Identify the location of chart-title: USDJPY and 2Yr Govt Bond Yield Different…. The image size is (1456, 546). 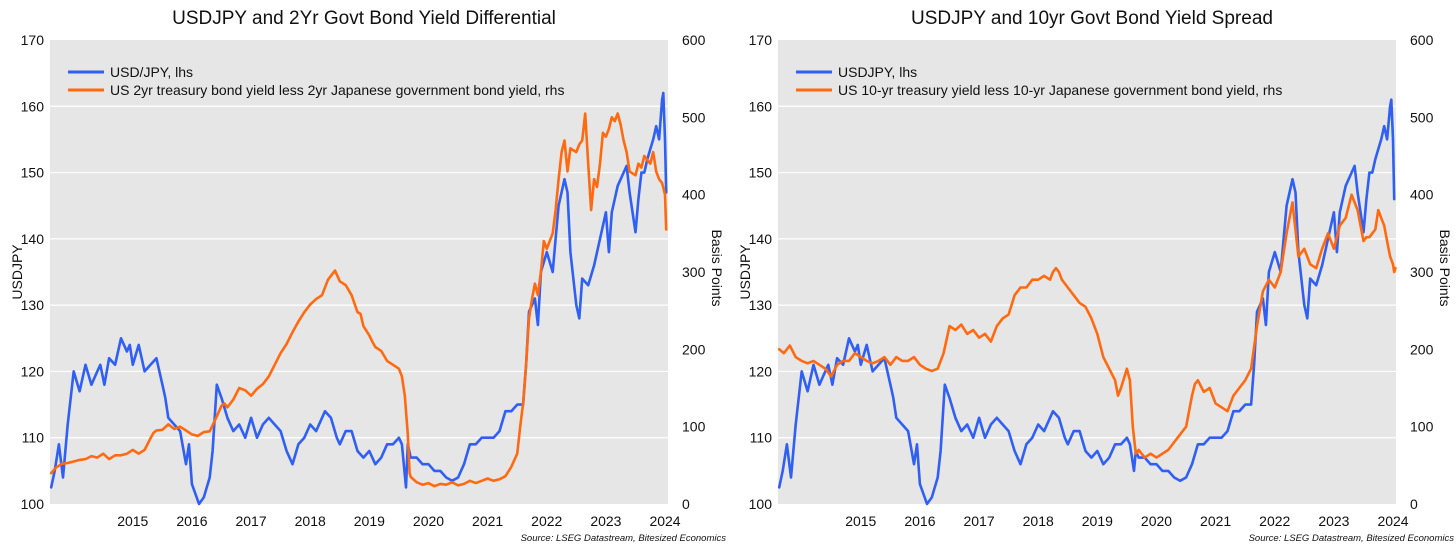
(364, 18).